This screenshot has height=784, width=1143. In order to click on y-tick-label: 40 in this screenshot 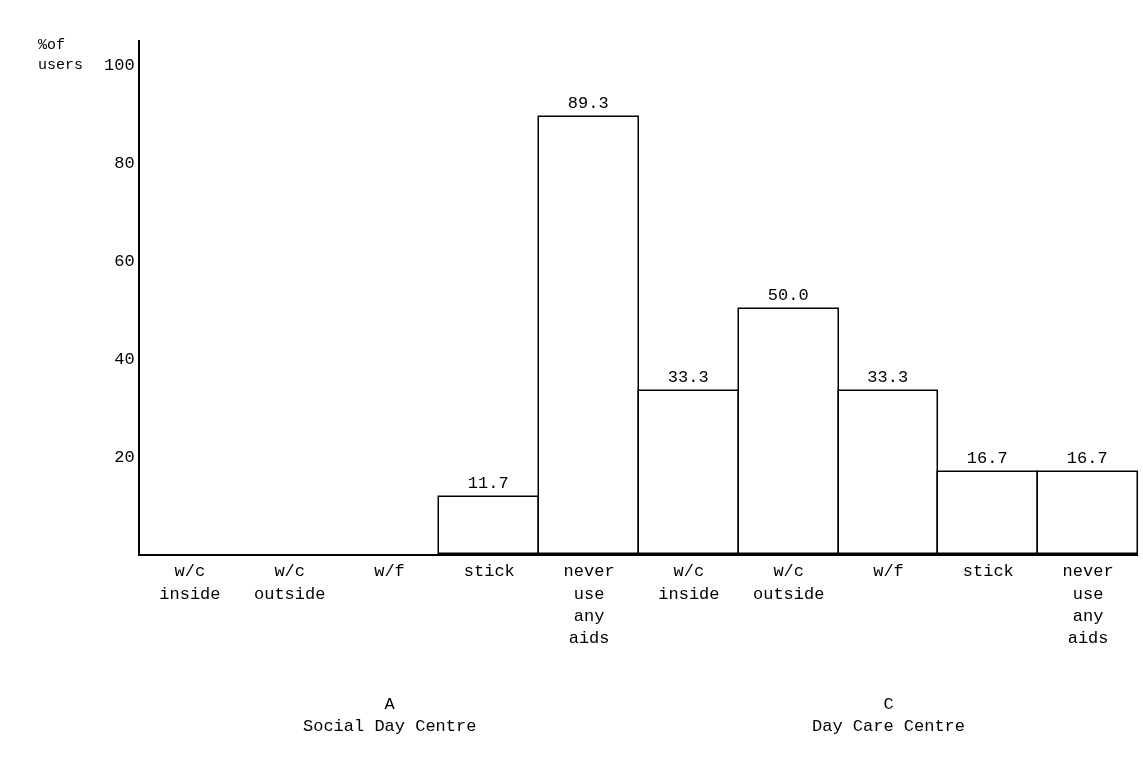, I will do `click(124, 360)`.